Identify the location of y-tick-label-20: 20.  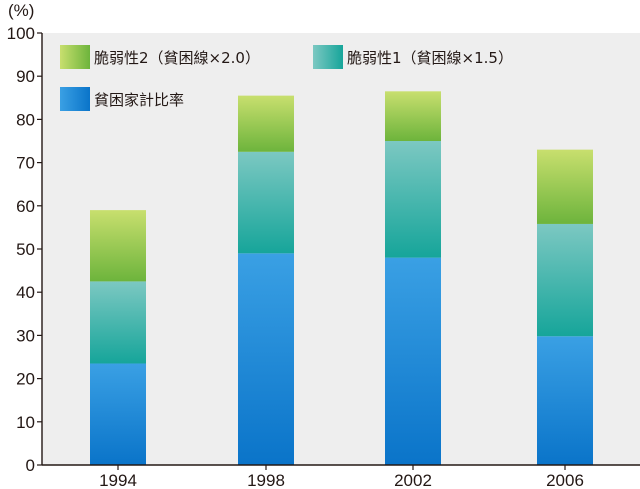
(25, 379).